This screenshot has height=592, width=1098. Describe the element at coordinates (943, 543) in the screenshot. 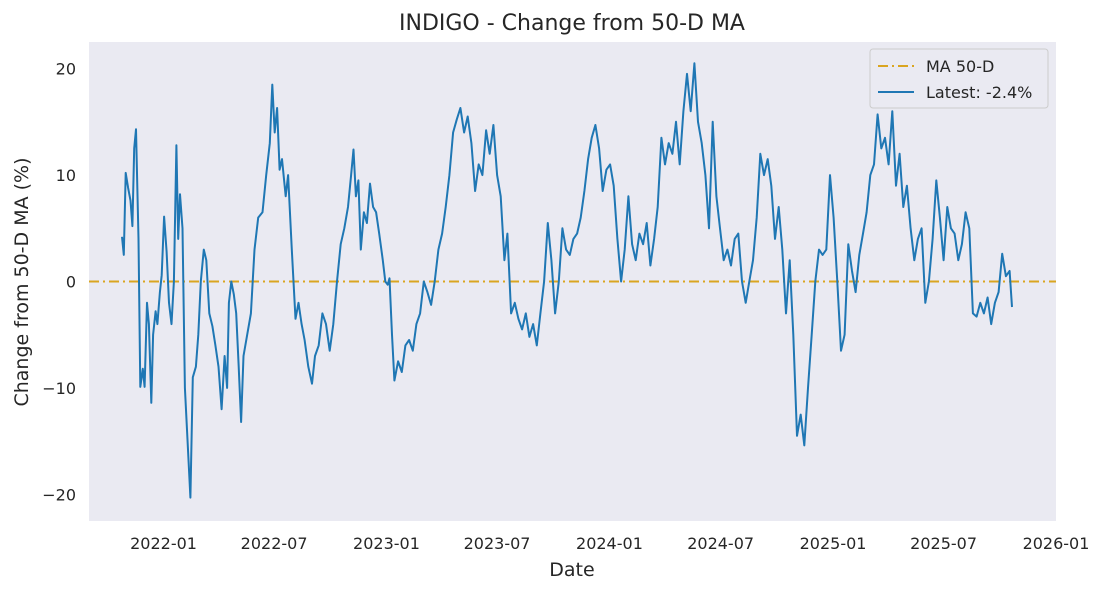

I see `x-tick-label: 2025-07` at that location.